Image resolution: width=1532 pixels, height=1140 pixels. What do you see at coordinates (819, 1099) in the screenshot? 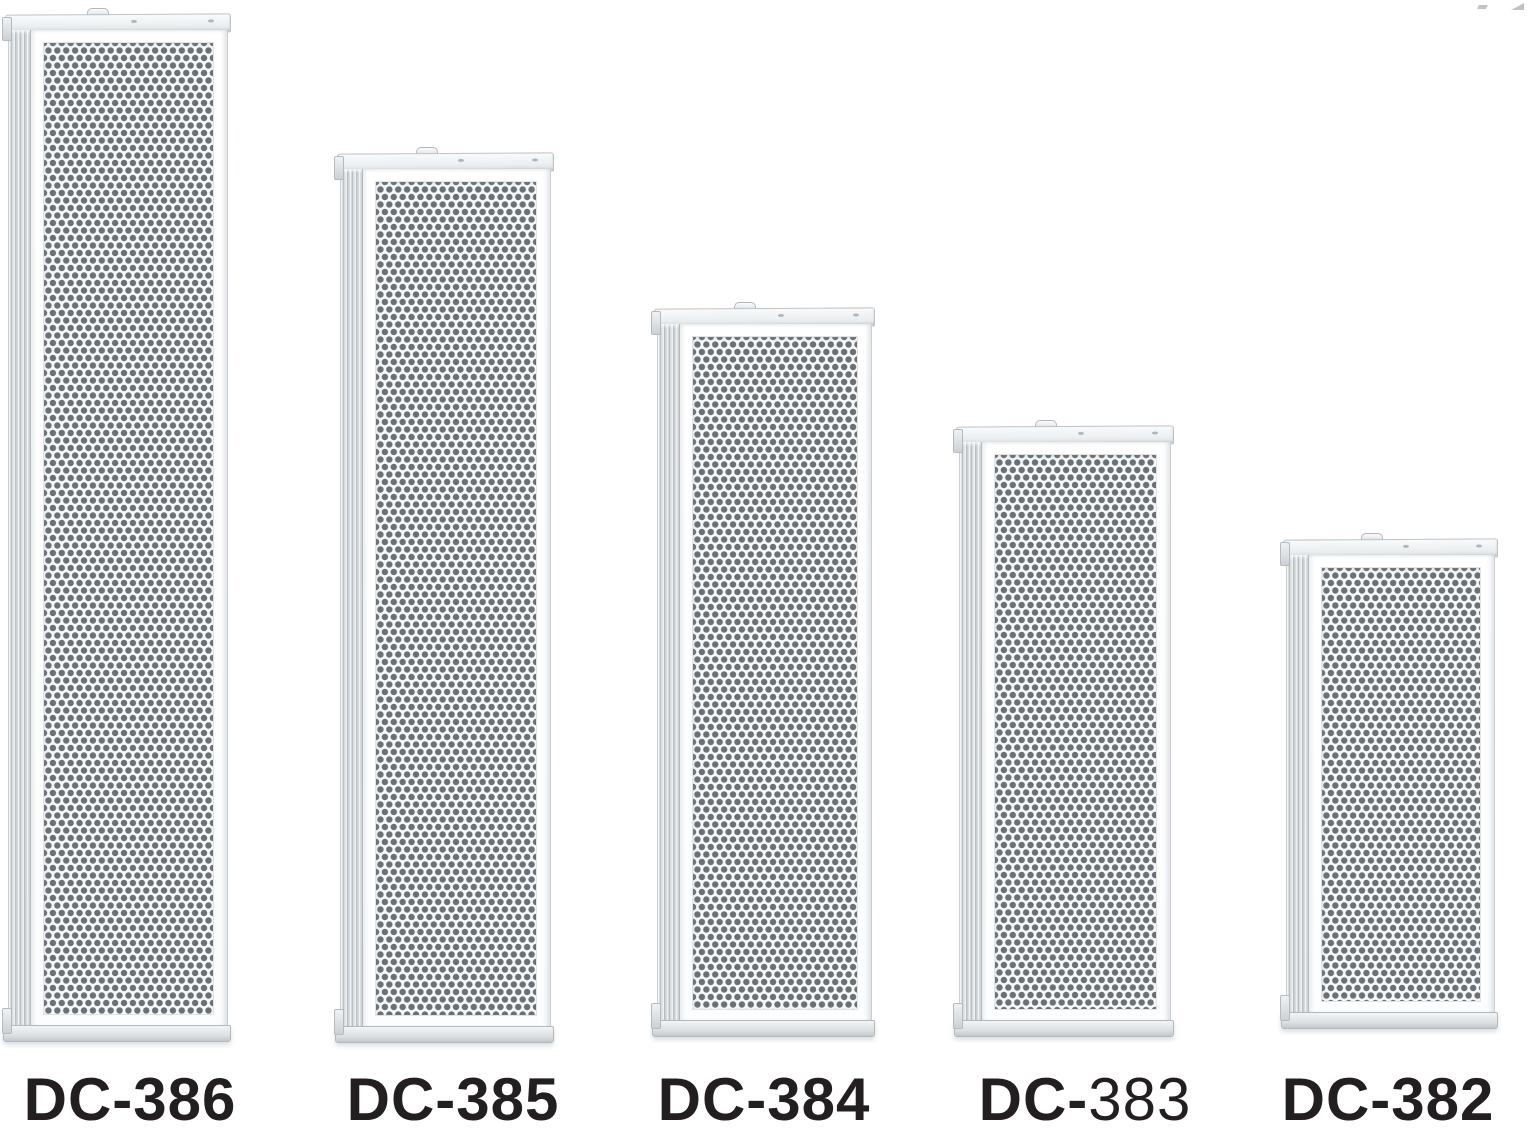
I see `model-number: 384` at bounding box center [819, 1099].